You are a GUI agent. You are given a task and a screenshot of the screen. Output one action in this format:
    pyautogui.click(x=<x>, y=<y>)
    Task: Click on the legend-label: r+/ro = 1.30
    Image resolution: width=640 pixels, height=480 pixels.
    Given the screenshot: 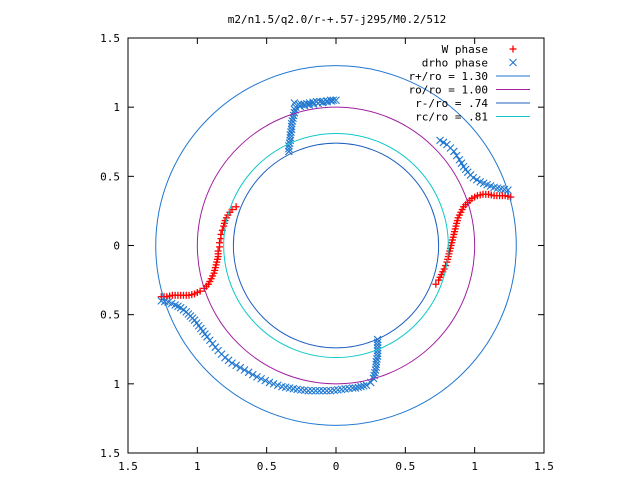 What is the action you would take?
    pyautogui.click(x=448, y=76)
    